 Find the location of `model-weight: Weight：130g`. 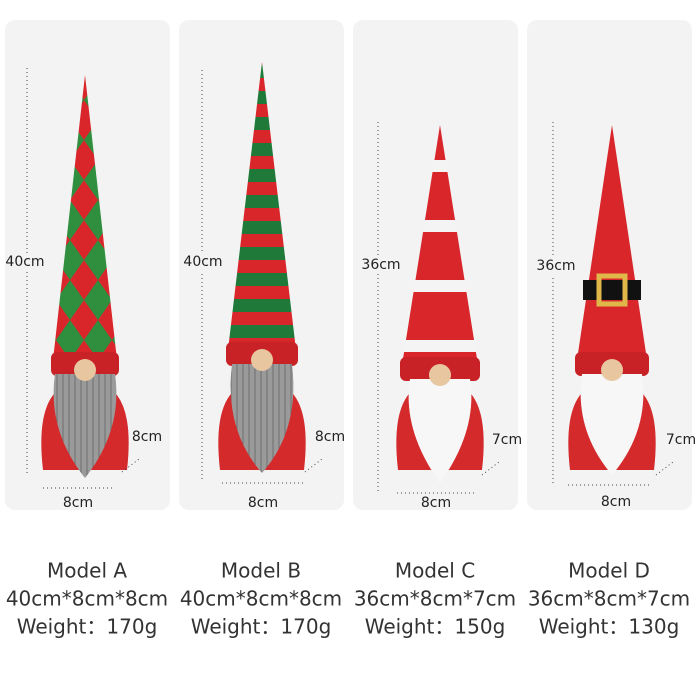

model-weight: Weight：130g is located at coordinates (609, 627).